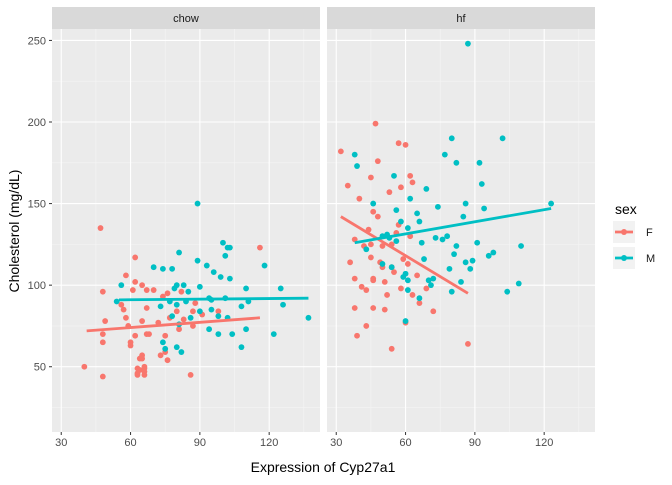 The width and height of the screenshot is (672, 485). Describe the element at coordinates (269, 443) in the screenshot. I see `x-tick-label-chow: 120` at that location.